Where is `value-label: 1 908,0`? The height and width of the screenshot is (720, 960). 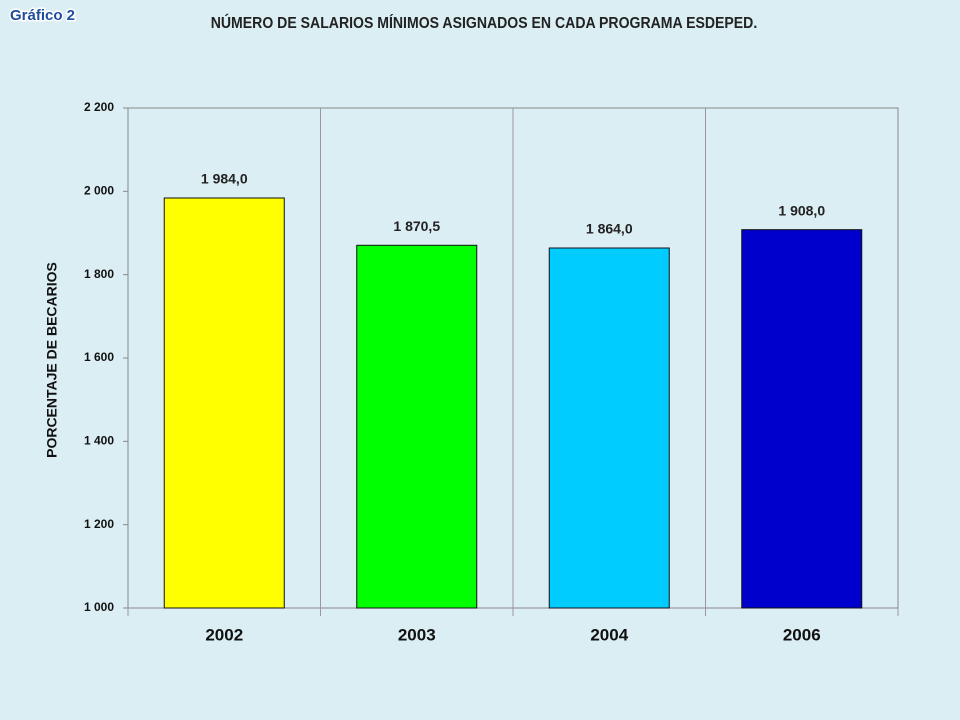 value-label: 1 908,0 is located at coordinates (801, 210).